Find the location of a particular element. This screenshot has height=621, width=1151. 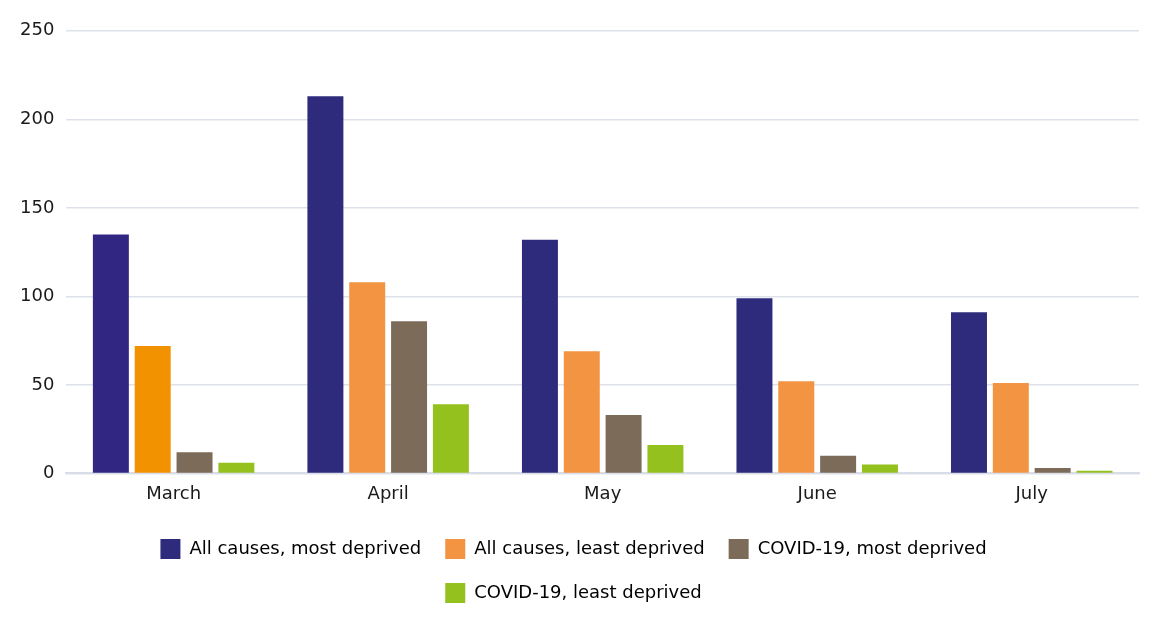

y-tick-label: 0 is located at coordinates (48, 472).